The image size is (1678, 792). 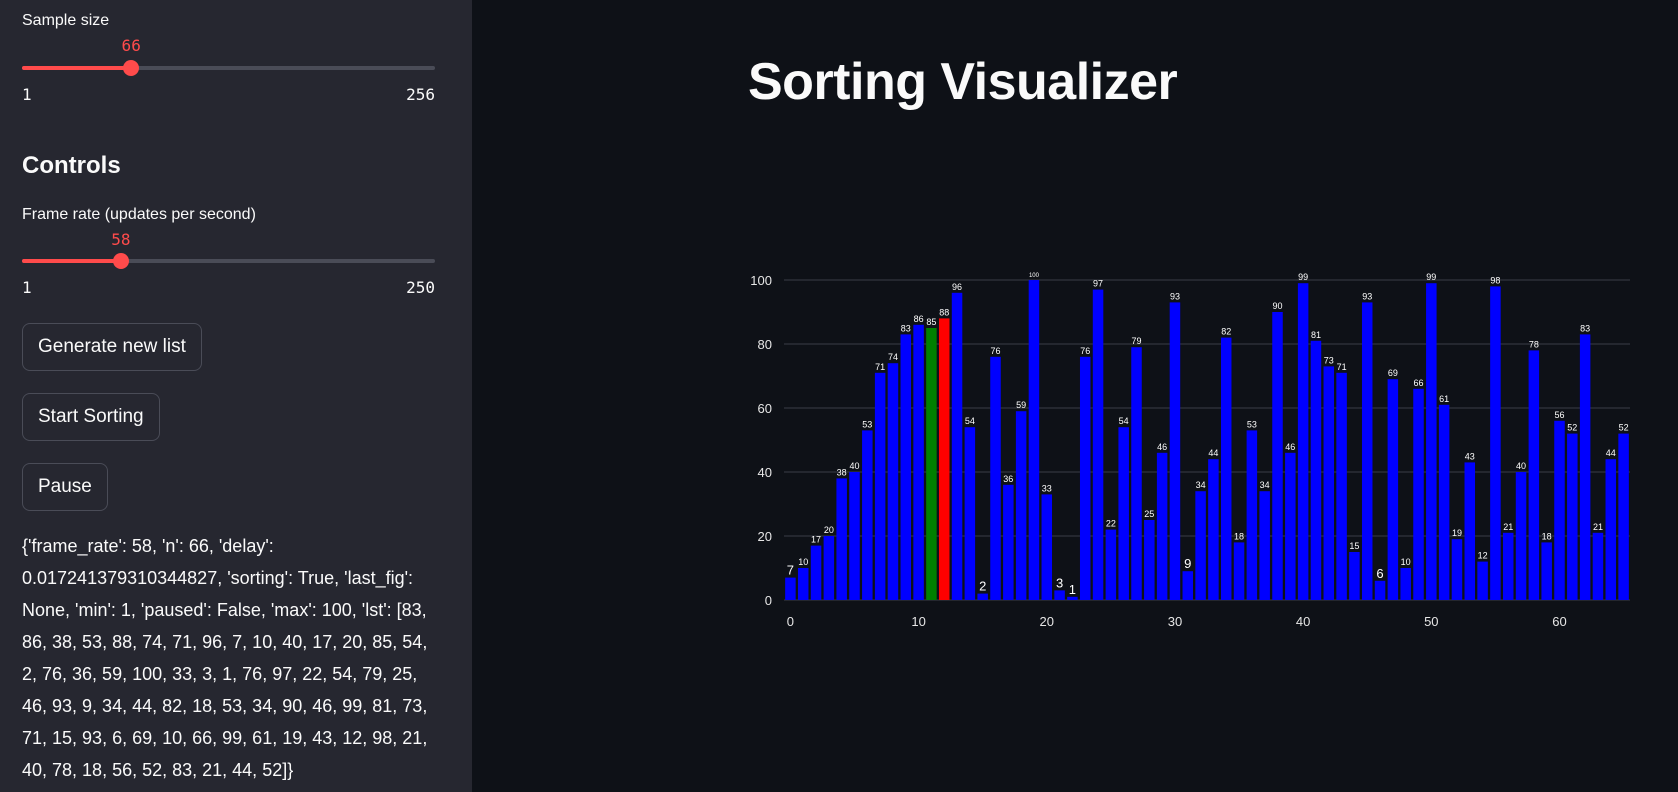 What do you see at coordinates (1367, 296) in the screenshot?
I see `bar-value-label: 93` at bounding box center [1367, 296].